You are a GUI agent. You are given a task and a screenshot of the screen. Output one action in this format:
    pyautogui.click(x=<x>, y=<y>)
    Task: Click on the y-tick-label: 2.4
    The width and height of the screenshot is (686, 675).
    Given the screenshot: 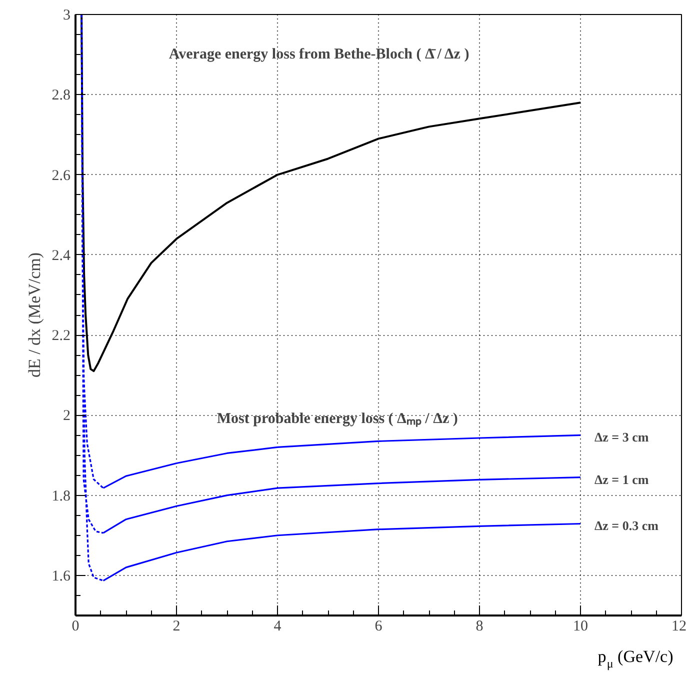 What is the action you would take?
    pyautogui.click(x=61, y=256)
    